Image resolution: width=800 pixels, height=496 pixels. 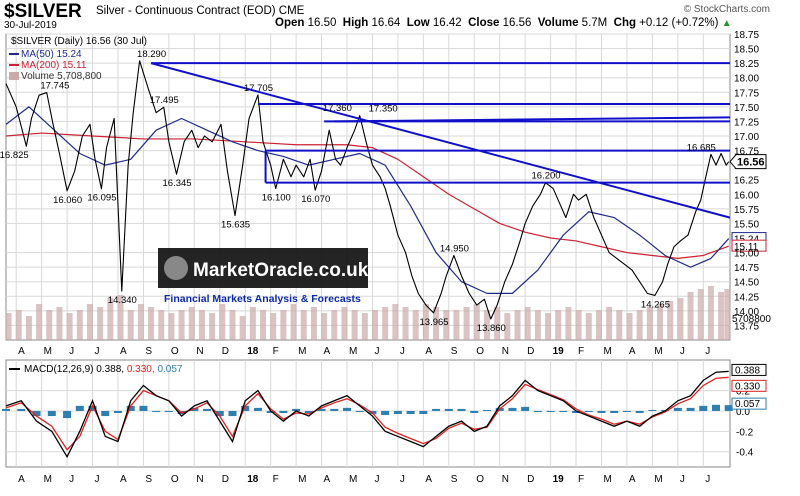 I want to click on y-tick-label: 17.75, so click(x=746, y=93).